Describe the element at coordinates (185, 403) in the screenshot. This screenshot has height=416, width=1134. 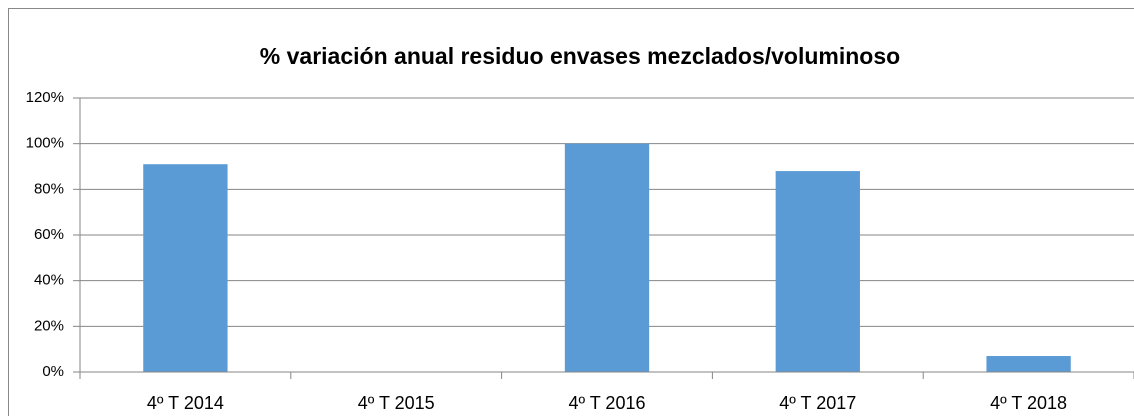
I see `x-tick-label: 4º T 2014` at that location.